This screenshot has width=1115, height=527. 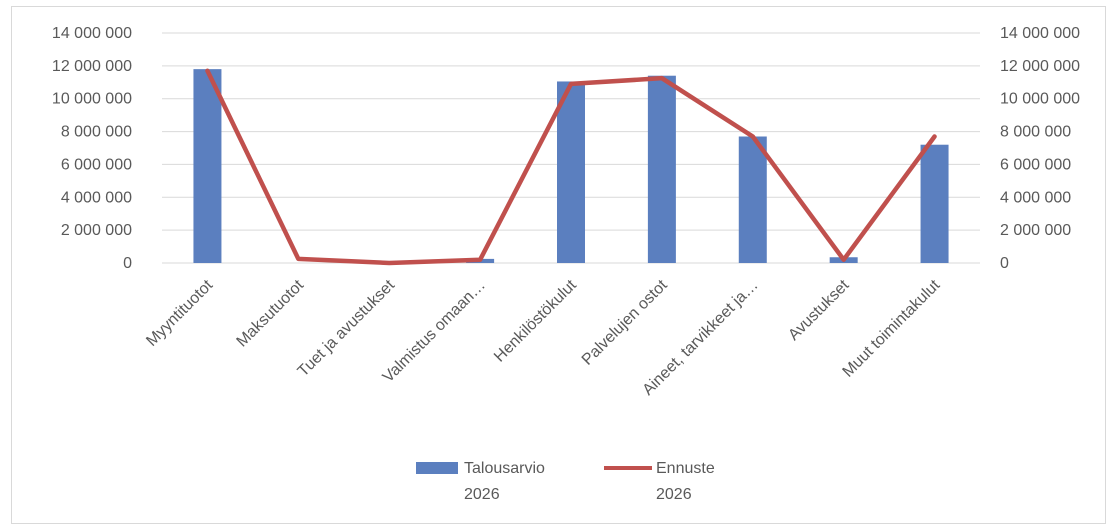 What do you see at coordinates (347, 328) in the screenshot?
I see `category-label: Tuet ja avustukset` at bounding box center [347, 328].